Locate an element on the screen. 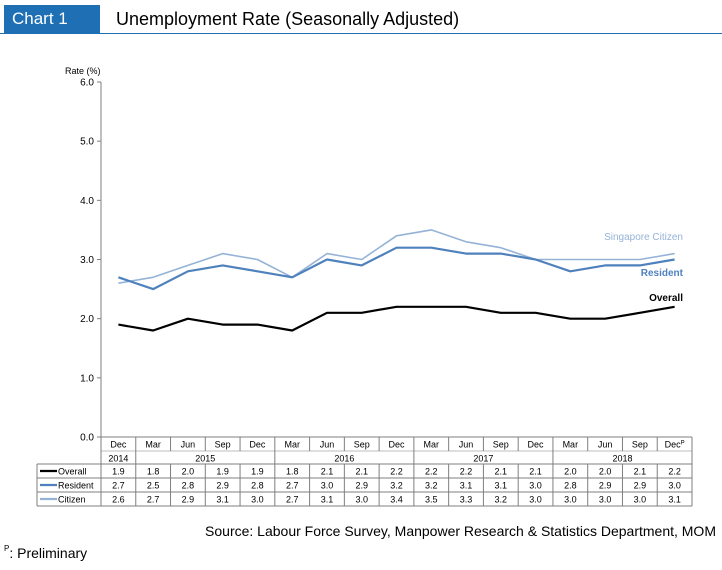  footnote: P: Preliminary is located at coordinates (46, 552).